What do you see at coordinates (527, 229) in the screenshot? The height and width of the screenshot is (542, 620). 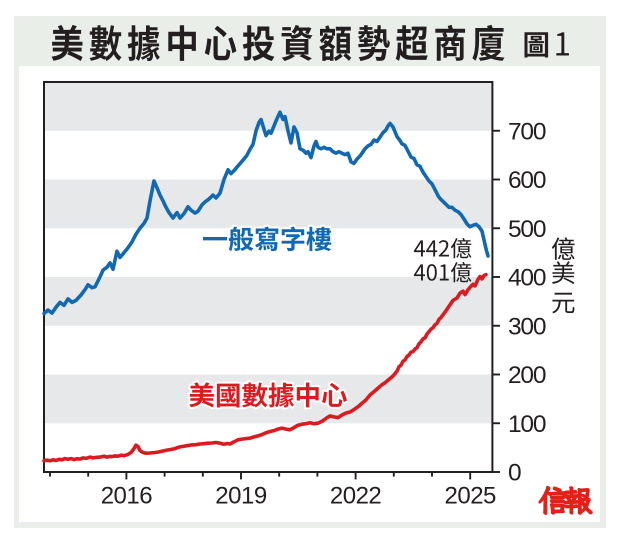 I see `svg-text: 500` at bounding box center [527, 229].